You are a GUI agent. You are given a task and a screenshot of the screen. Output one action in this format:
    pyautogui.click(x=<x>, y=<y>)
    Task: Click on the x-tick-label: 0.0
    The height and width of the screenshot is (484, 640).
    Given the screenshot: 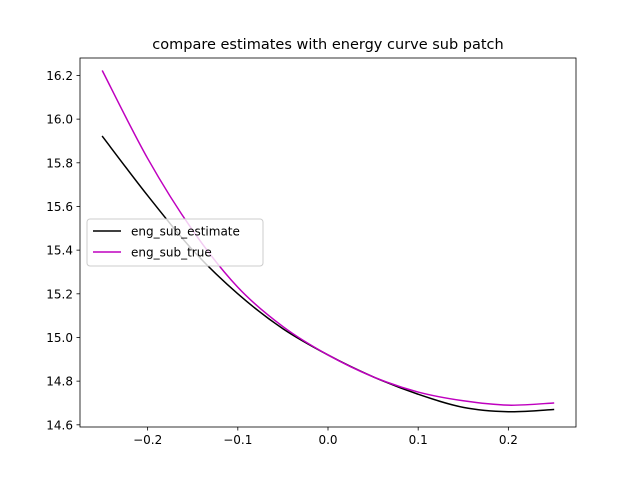 What is the action you would take?
    pyautogui.click(x=327, y=440)
    